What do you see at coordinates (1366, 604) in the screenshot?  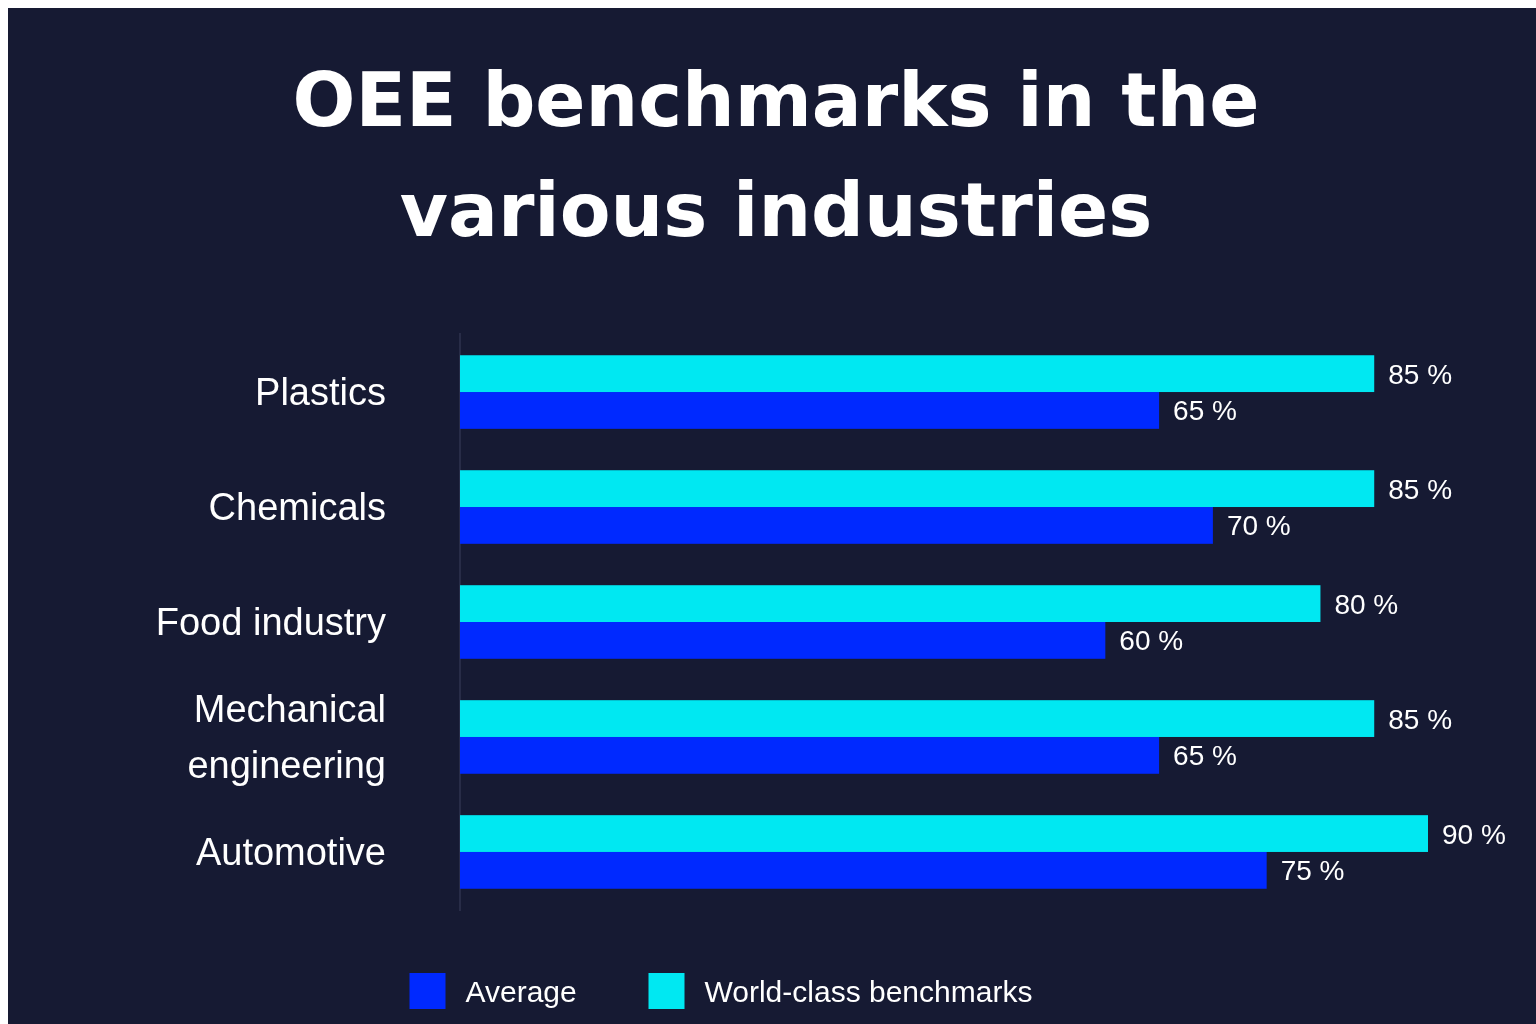 I see `data-label: 80 %` at bounding box center [1366, 604].